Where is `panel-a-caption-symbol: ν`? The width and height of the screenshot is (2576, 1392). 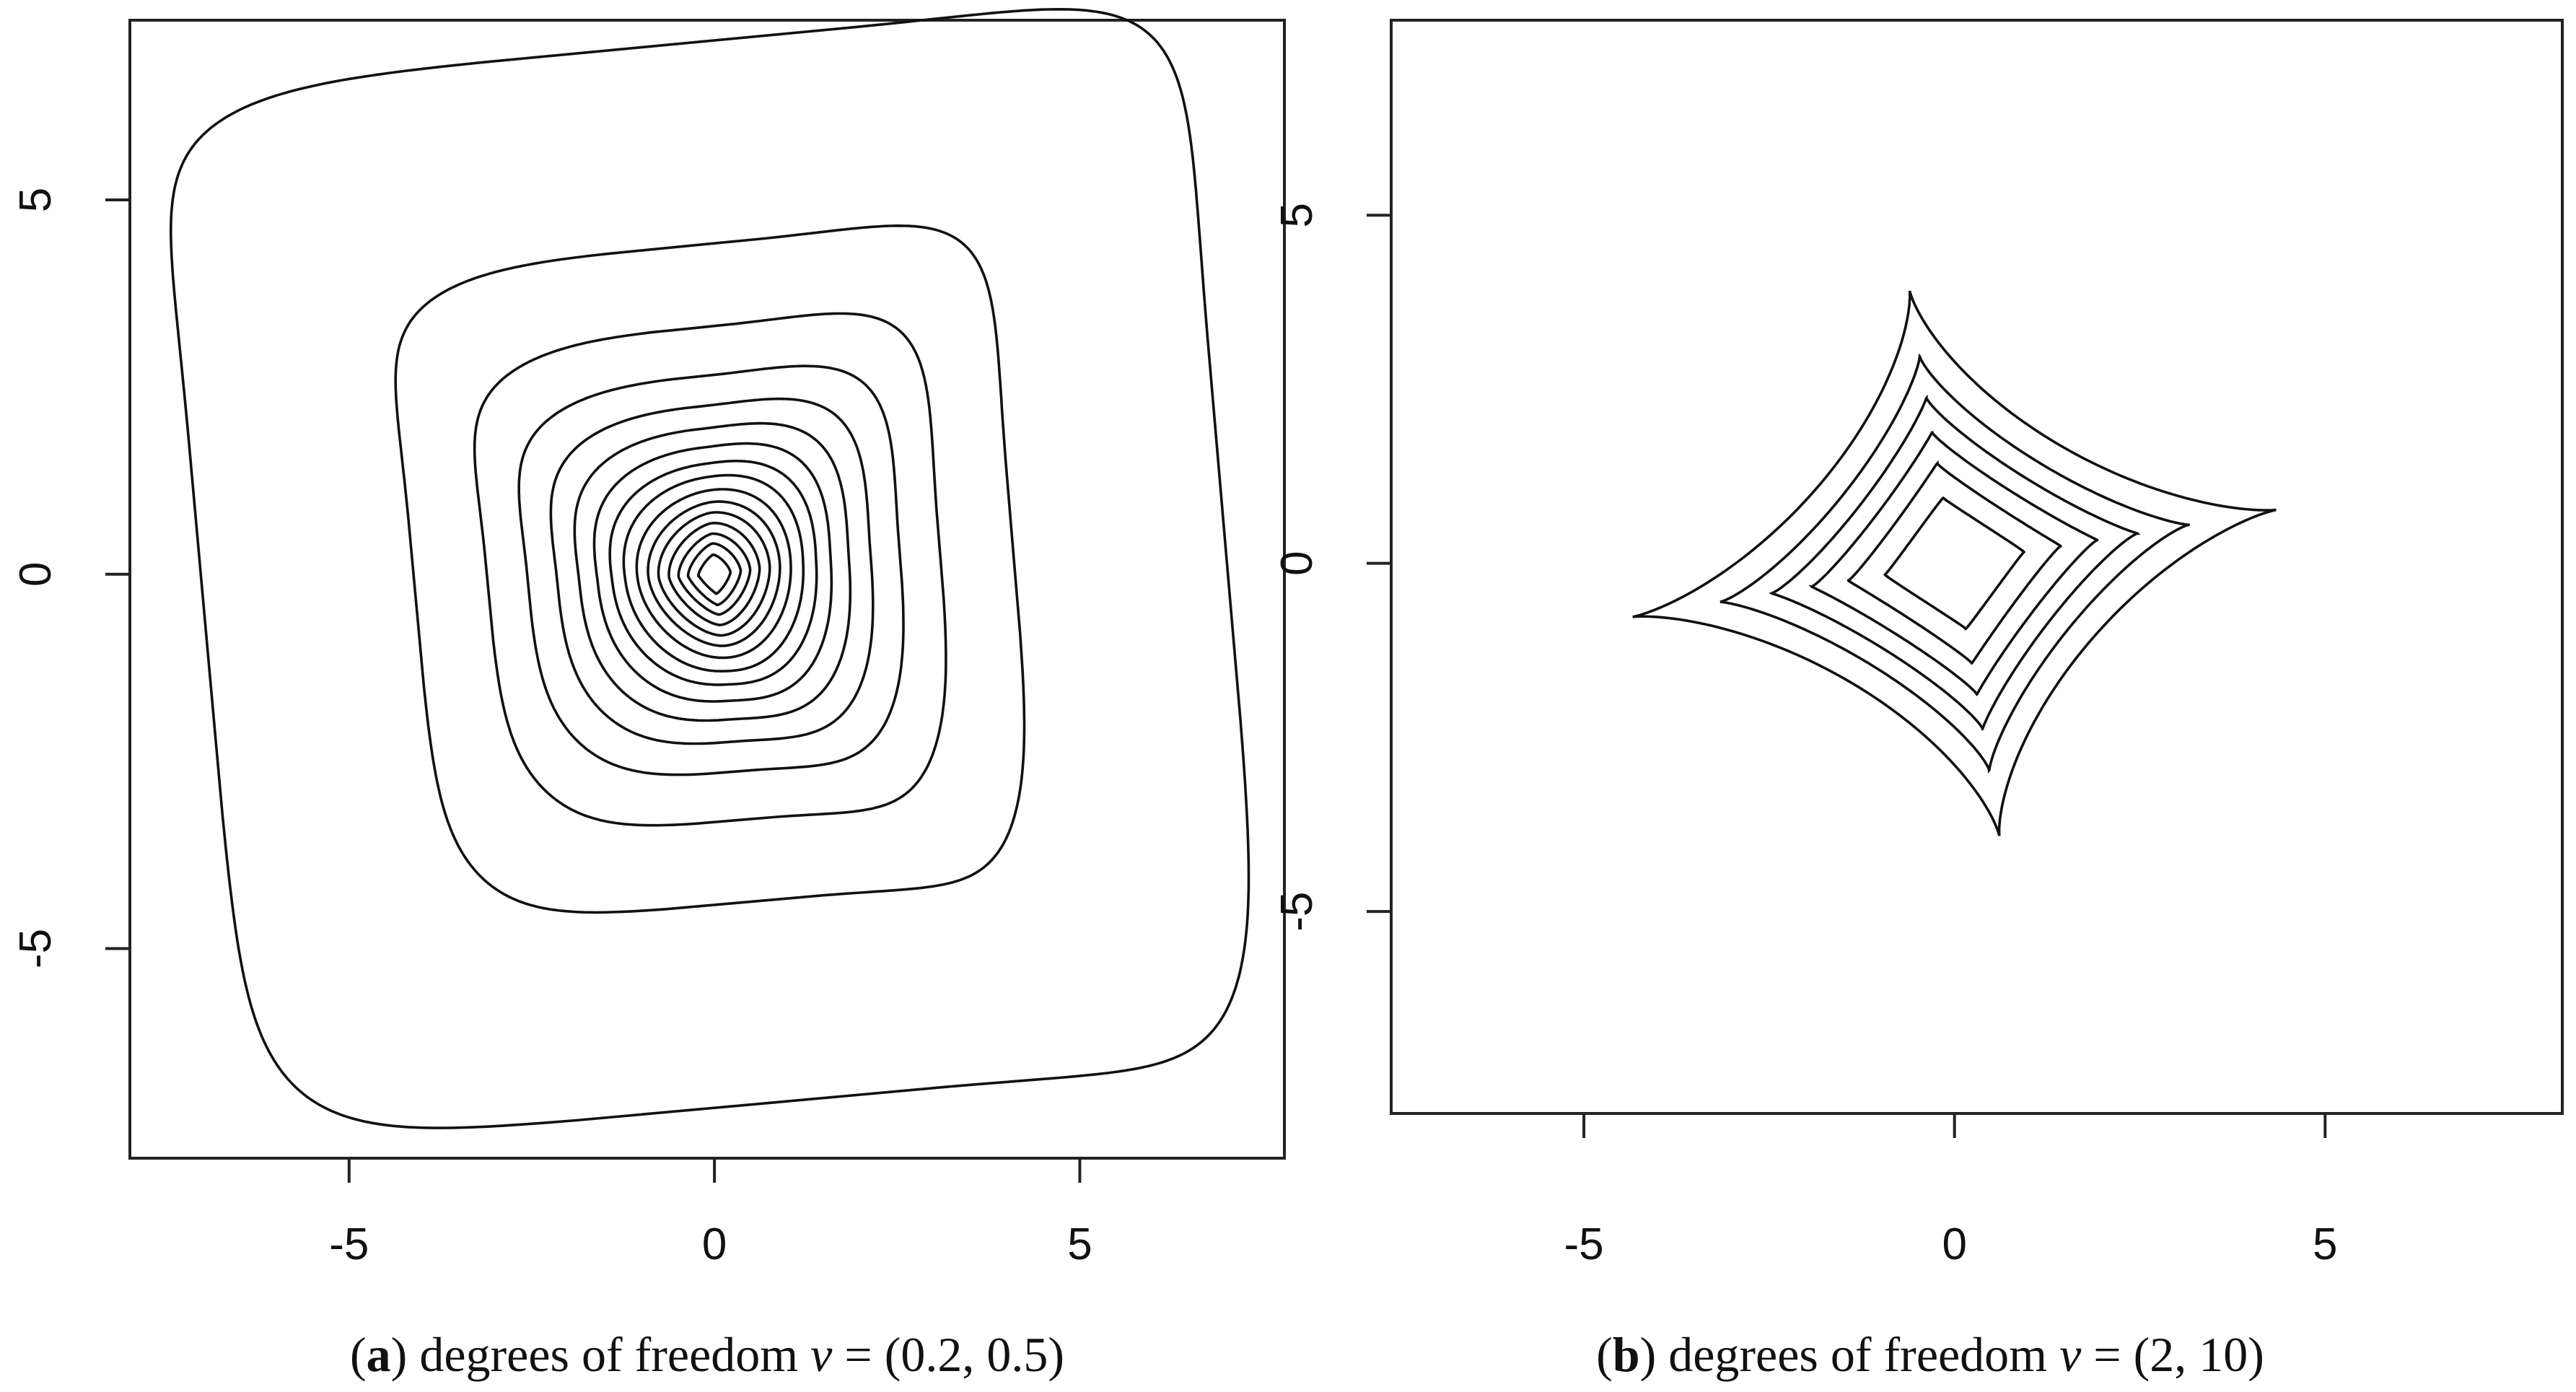 panel-a-caption-symbol: ν is located at coordinates (821, 1354).